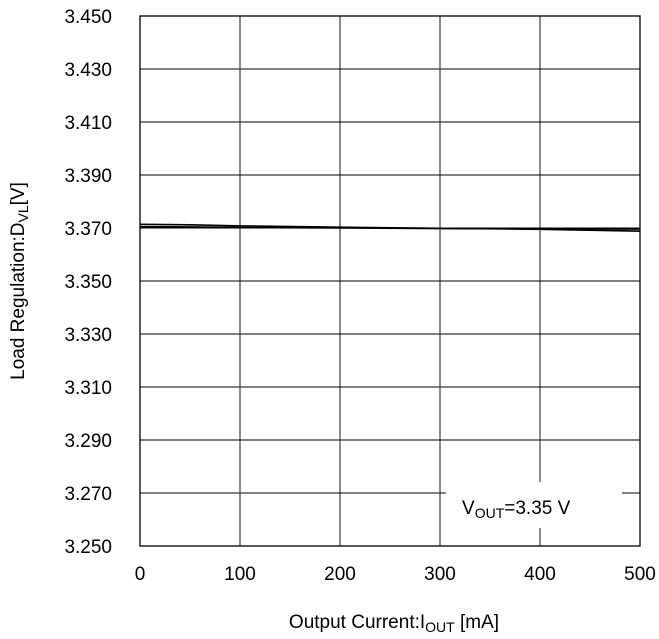 Image resolution: width=659 pixels, height=639 pixels. I want to click on y-tick-label: 3.270, so click(88, 494).